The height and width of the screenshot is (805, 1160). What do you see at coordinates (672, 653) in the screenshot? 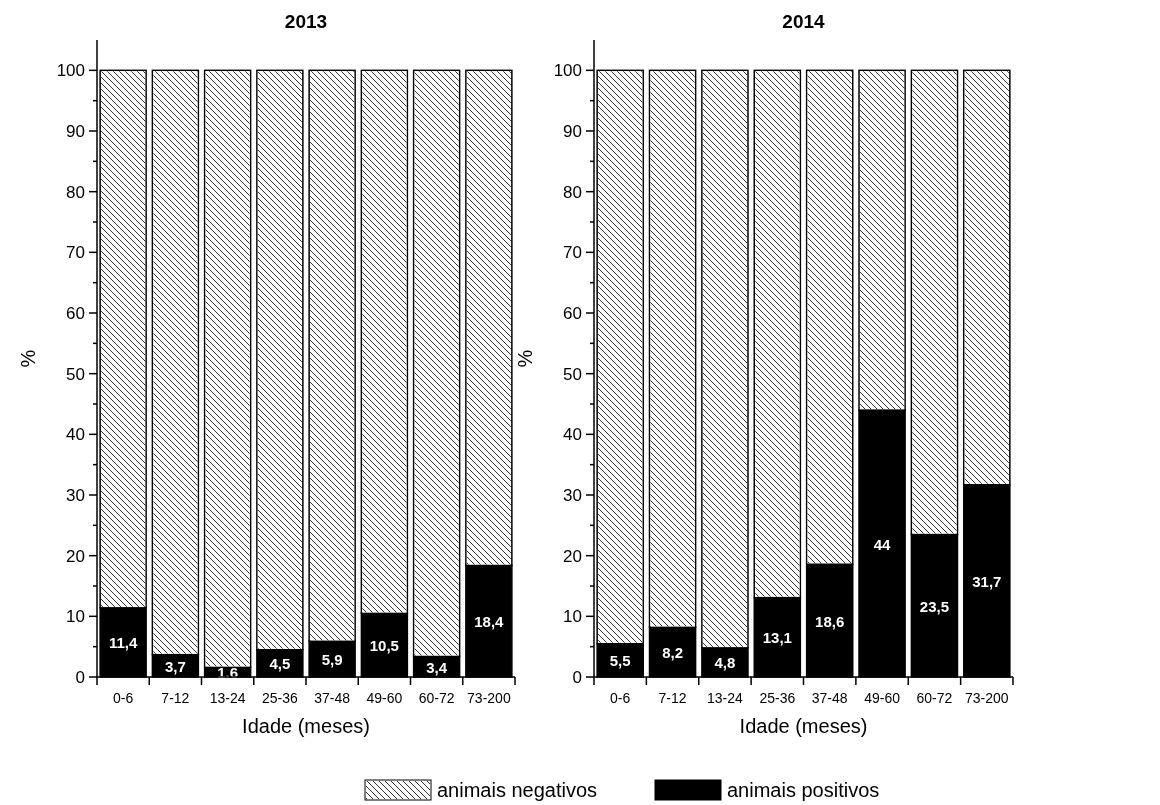
I see `data-label: 8,2` at bounding box center [672, 653].